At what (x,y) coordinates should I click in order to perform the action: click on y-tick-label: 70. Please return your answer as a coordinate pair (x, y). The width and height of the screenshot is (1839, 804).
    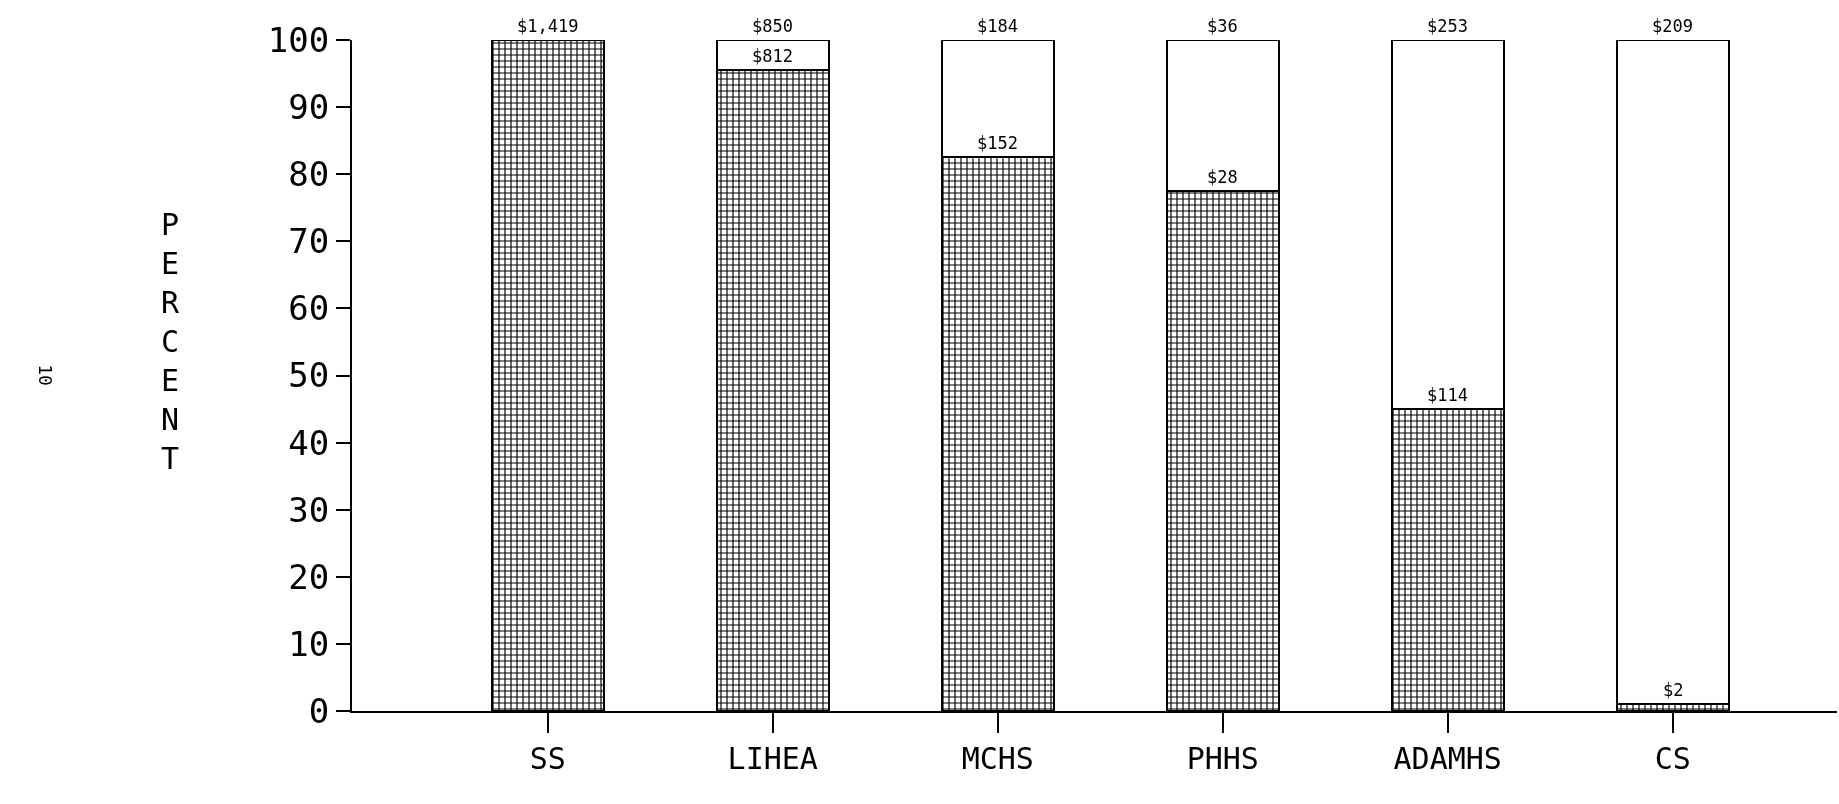
    Looking at the image, I should click on (309, 241).